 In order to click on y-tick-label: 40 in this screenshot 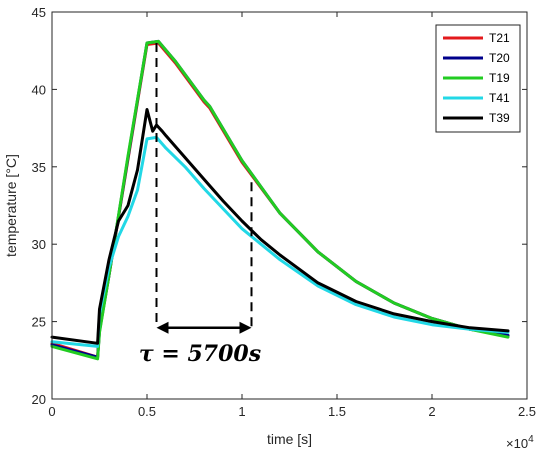, I will do `click(39, 89)`.